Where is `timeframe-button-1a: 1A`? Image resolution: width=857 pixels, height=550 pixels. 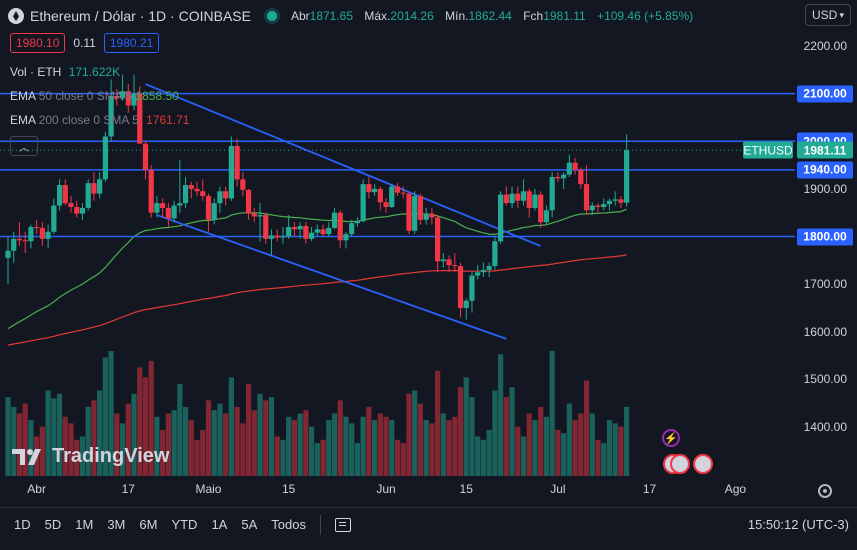
timeframe-button-1a: 1A is located at coordinates (219, 524).